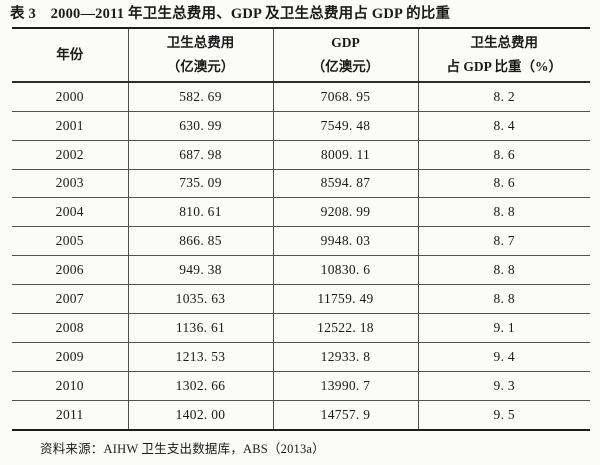 Image resolution: width=600 pixels, height=465 pixels. Describe the element at coordinates (70, 327) in the screenshot. I see `cell-year: 2008` at that location.